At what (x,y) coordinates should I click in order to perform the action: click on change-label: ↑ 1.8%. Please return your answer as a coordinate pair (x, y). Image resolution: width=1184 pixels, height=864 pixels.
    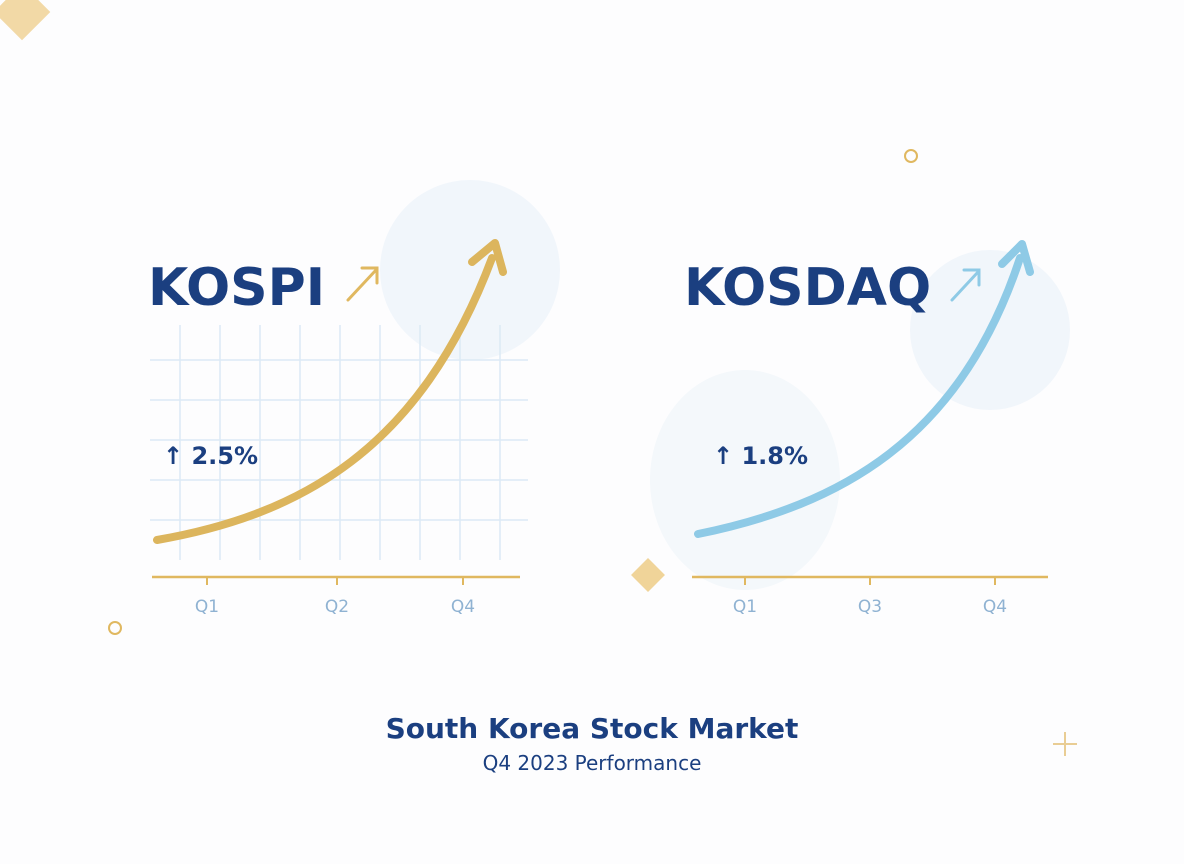
    Looking at the image, I should click on (760, 456).